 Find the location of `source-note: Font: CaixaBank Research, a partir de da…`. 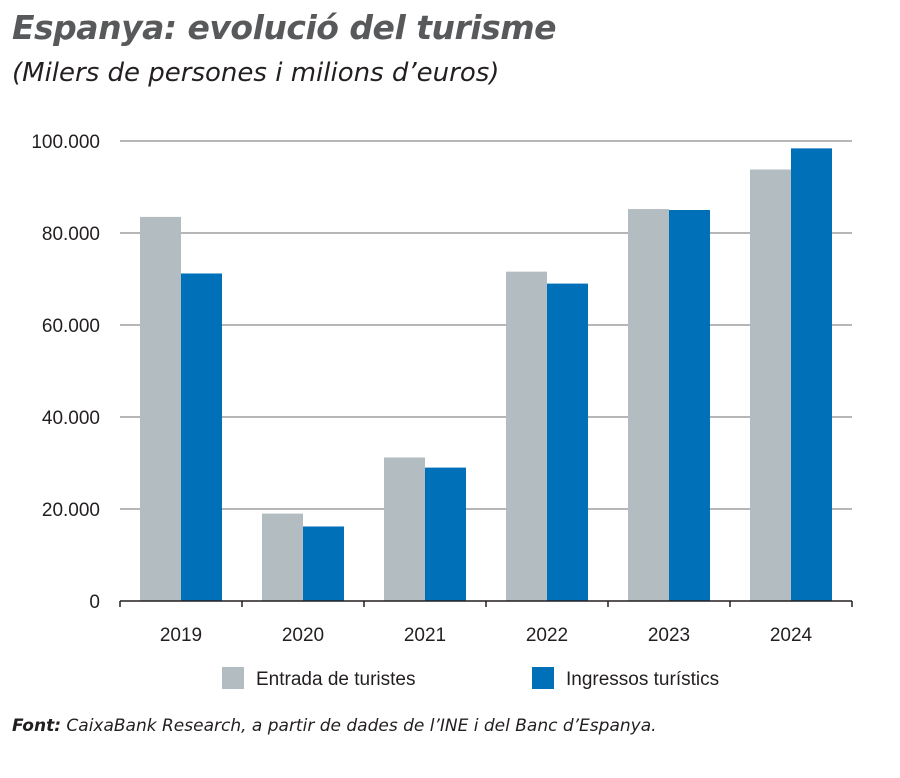

source-note: Font: CaixaBank Research, a partir de da… is located at coordinates (334, 726).